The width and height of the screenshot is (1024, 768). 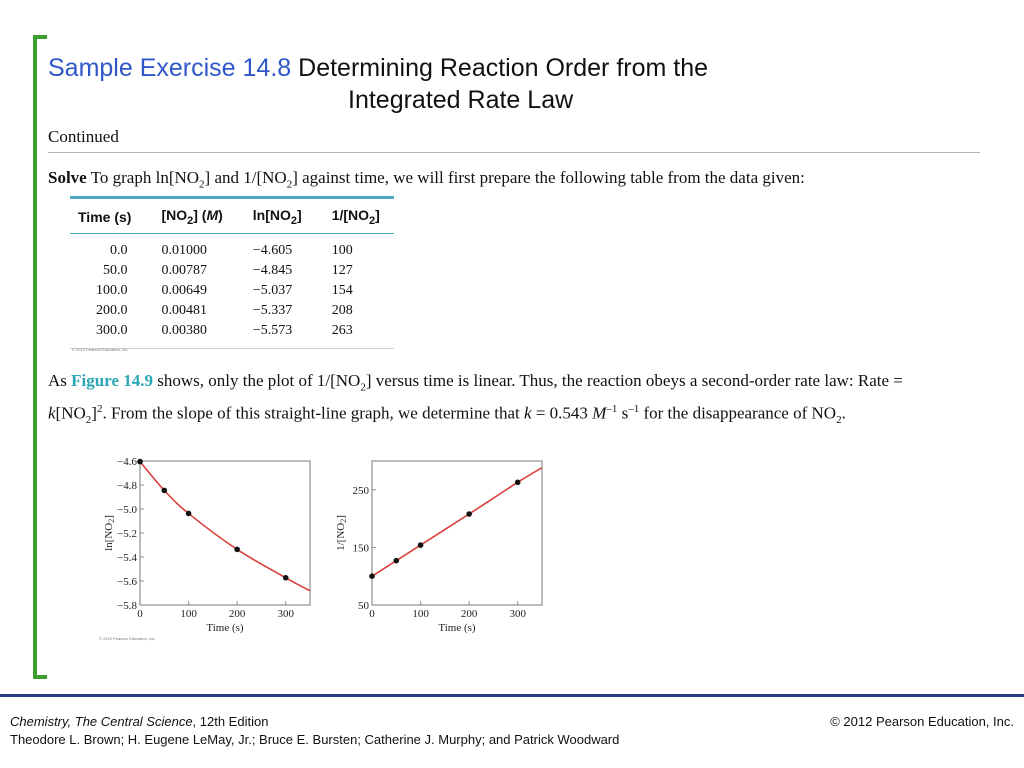 I want to click on title-line2: Integrated Rate Law, so click(x=461, y=100).